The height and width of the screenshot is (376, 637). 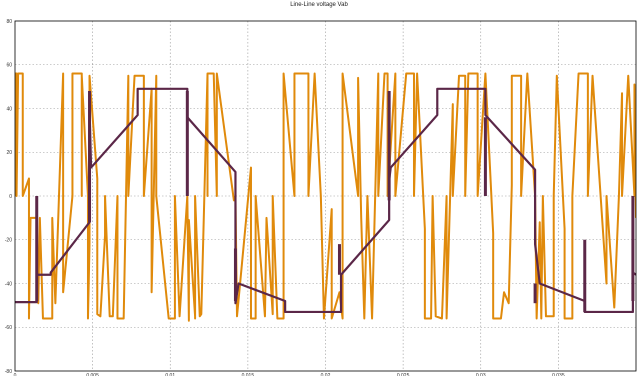 What do you see at coordinates (9, 109) in the screenshot?
I see `y-tick-label: 40` at bounding box center [9, 109].